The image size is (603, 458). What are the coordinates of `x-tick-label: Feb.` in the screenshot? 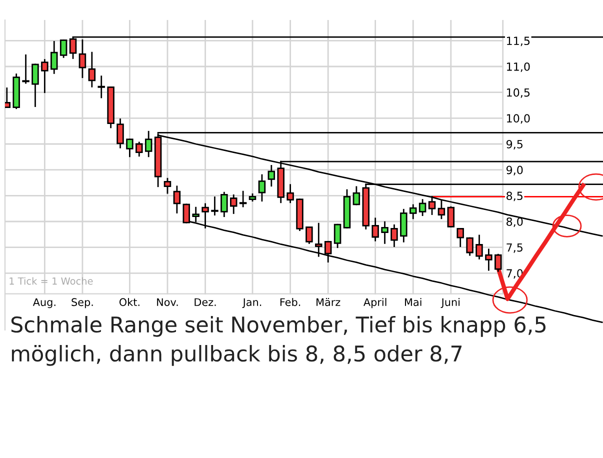 It's located at (290, 302).